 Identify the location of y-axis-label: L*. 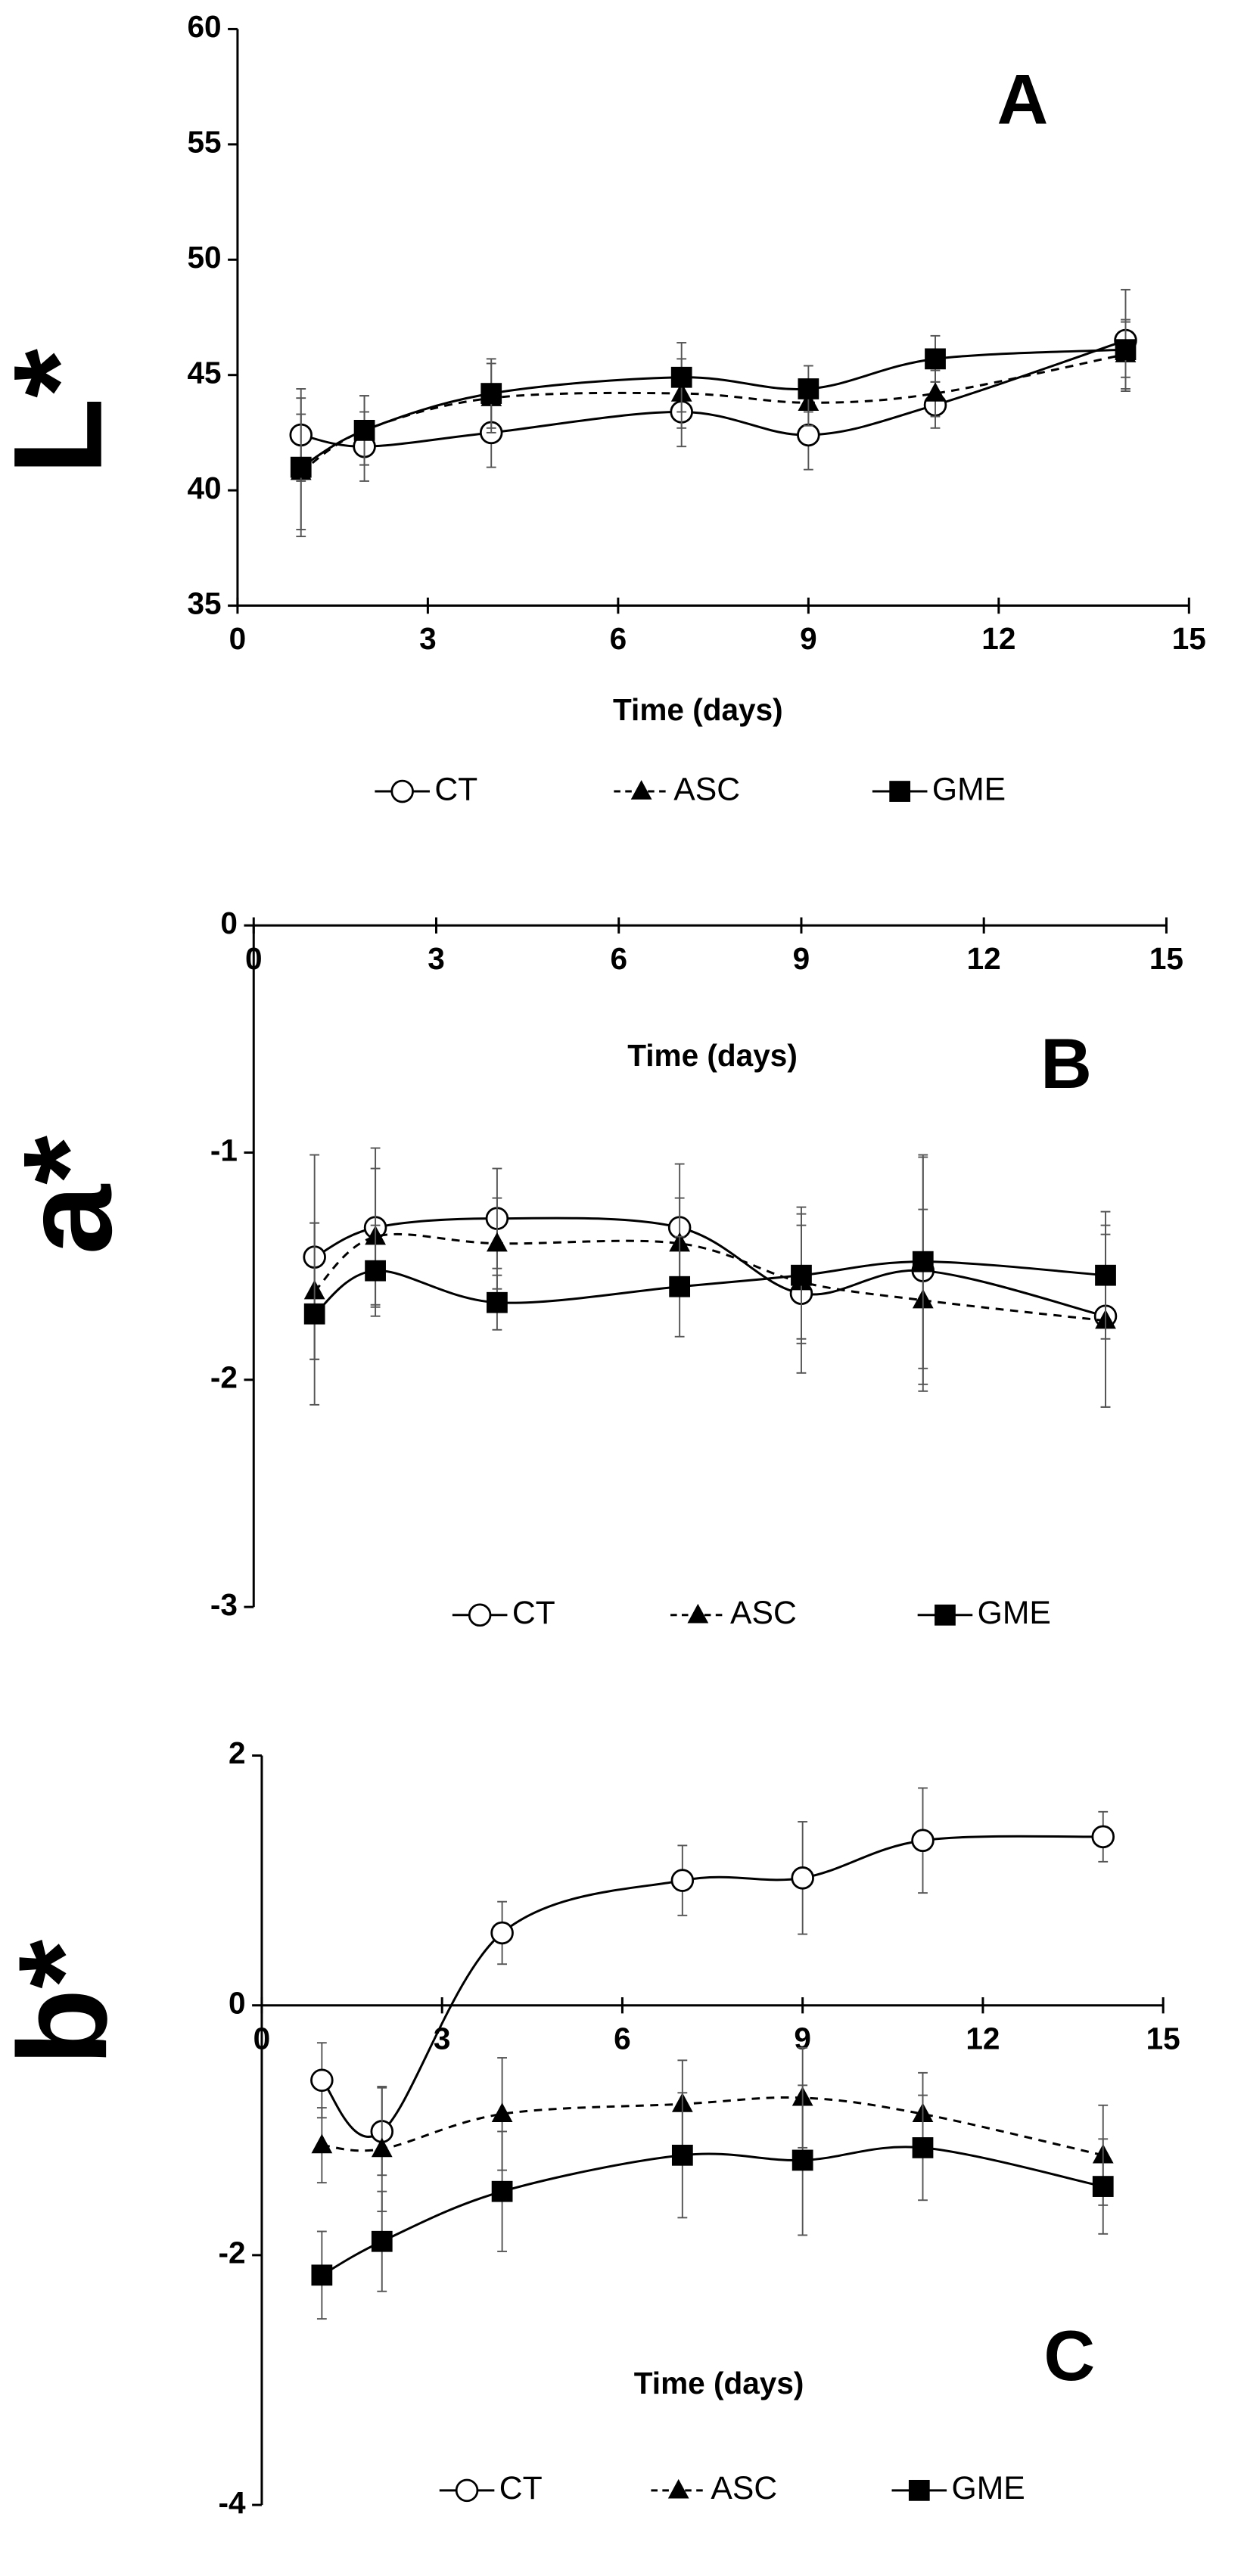
(64, 412).